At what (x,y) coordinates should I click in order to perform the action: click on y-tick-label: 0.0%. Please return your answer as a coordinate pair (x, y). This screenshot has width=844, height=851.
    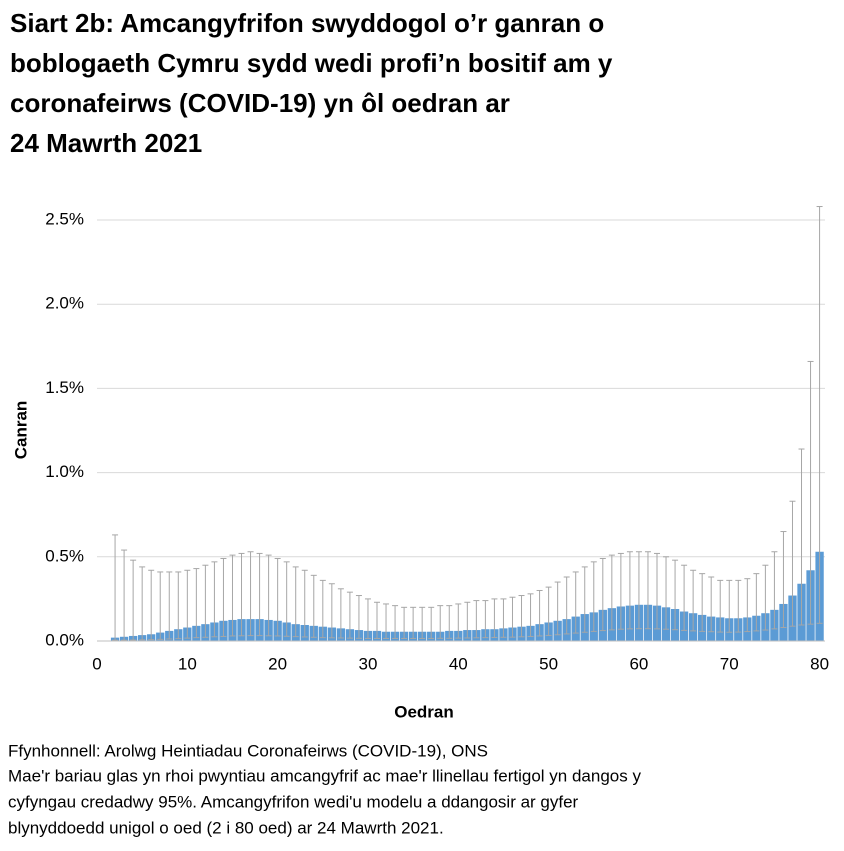
    Looking at the image, I should click on (64, 639).